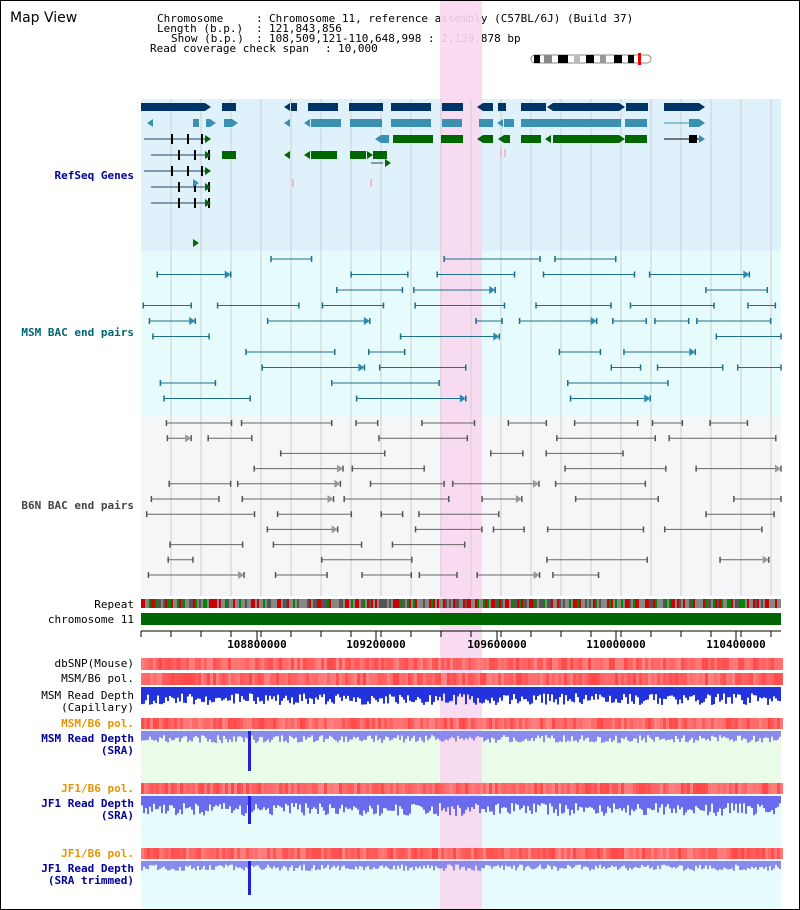 The height and width of the screenshot is (910, 800). I want to click on chromosome-ideogram, so click(592, 59).